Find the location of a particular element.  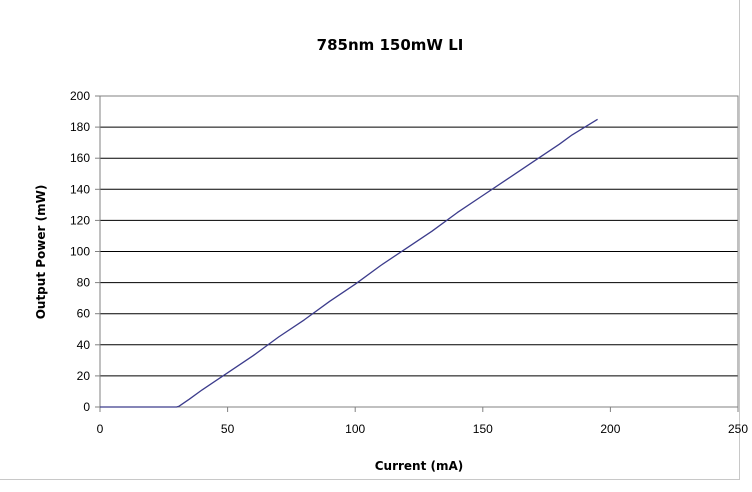

y-axis-title: Output Power (mW) is located at coordinates (41, 252).